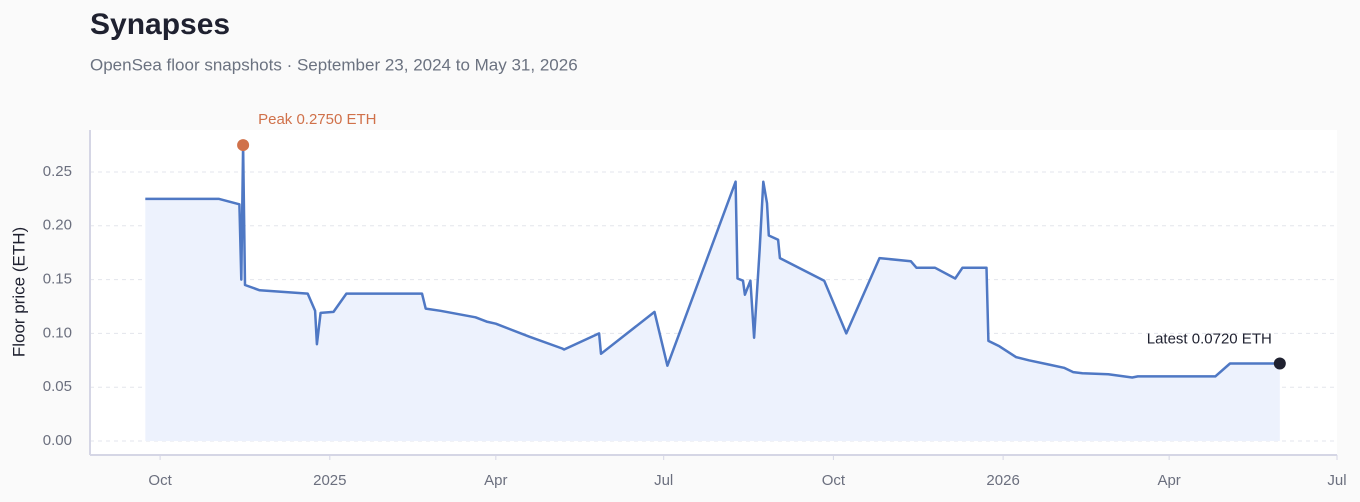 The width and height of the screenshot is (1360, 502). Describe the element at coordinates (1209, 338) in the screenshot. I see `latest-label: Latest 0.0720 ETH` at that location.